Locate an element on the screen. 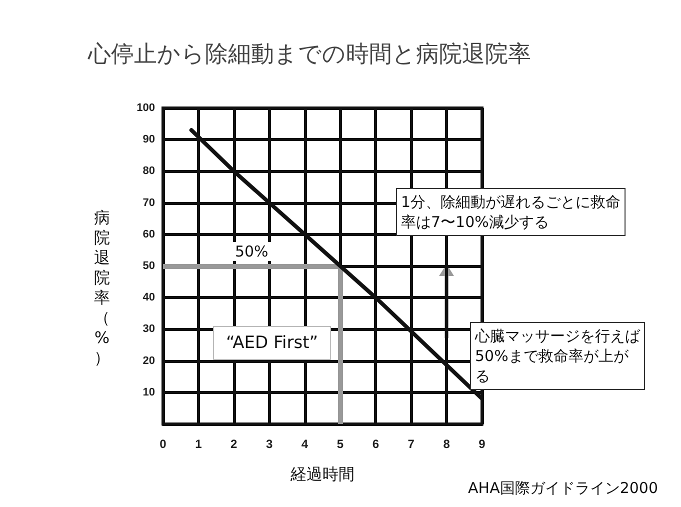 The height and width of the screenshot is (507, 681). x-tick-label: 9 is located at coordinates (482, 444).